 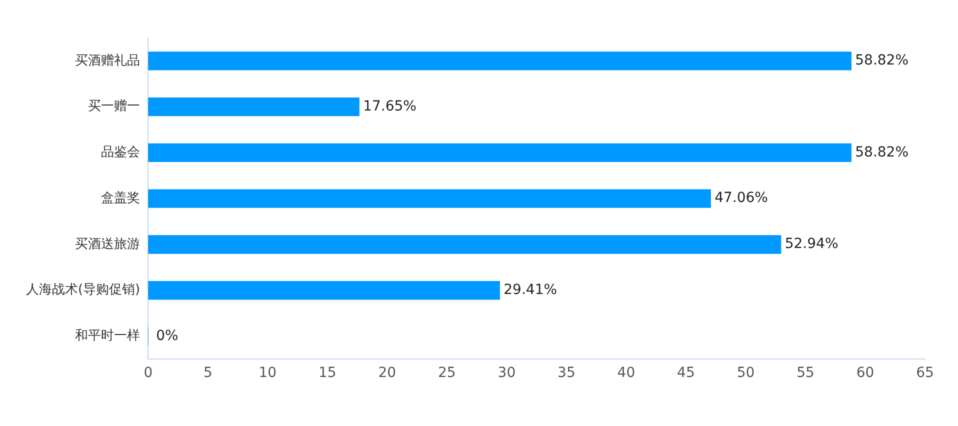 What do you see at coordinates (107, 60) in the screenshot?
I see `y-tick-label: 买酒赠礼品` at bounding box center [107, 60].